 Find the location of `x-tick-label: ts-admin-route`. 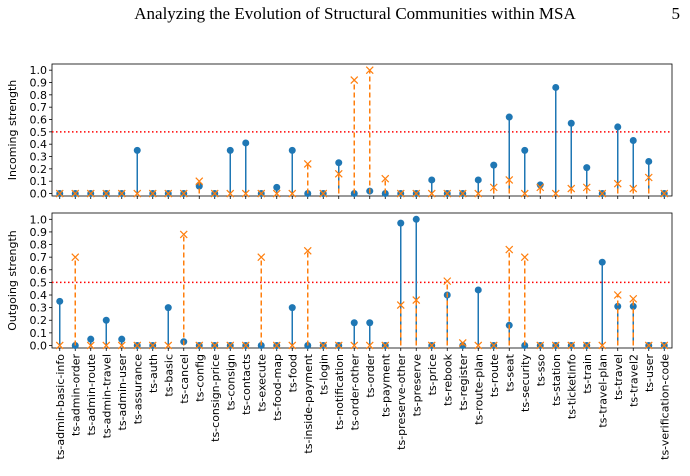

x-tick-label: ts-admin-route is located at coordinates (91, 395).